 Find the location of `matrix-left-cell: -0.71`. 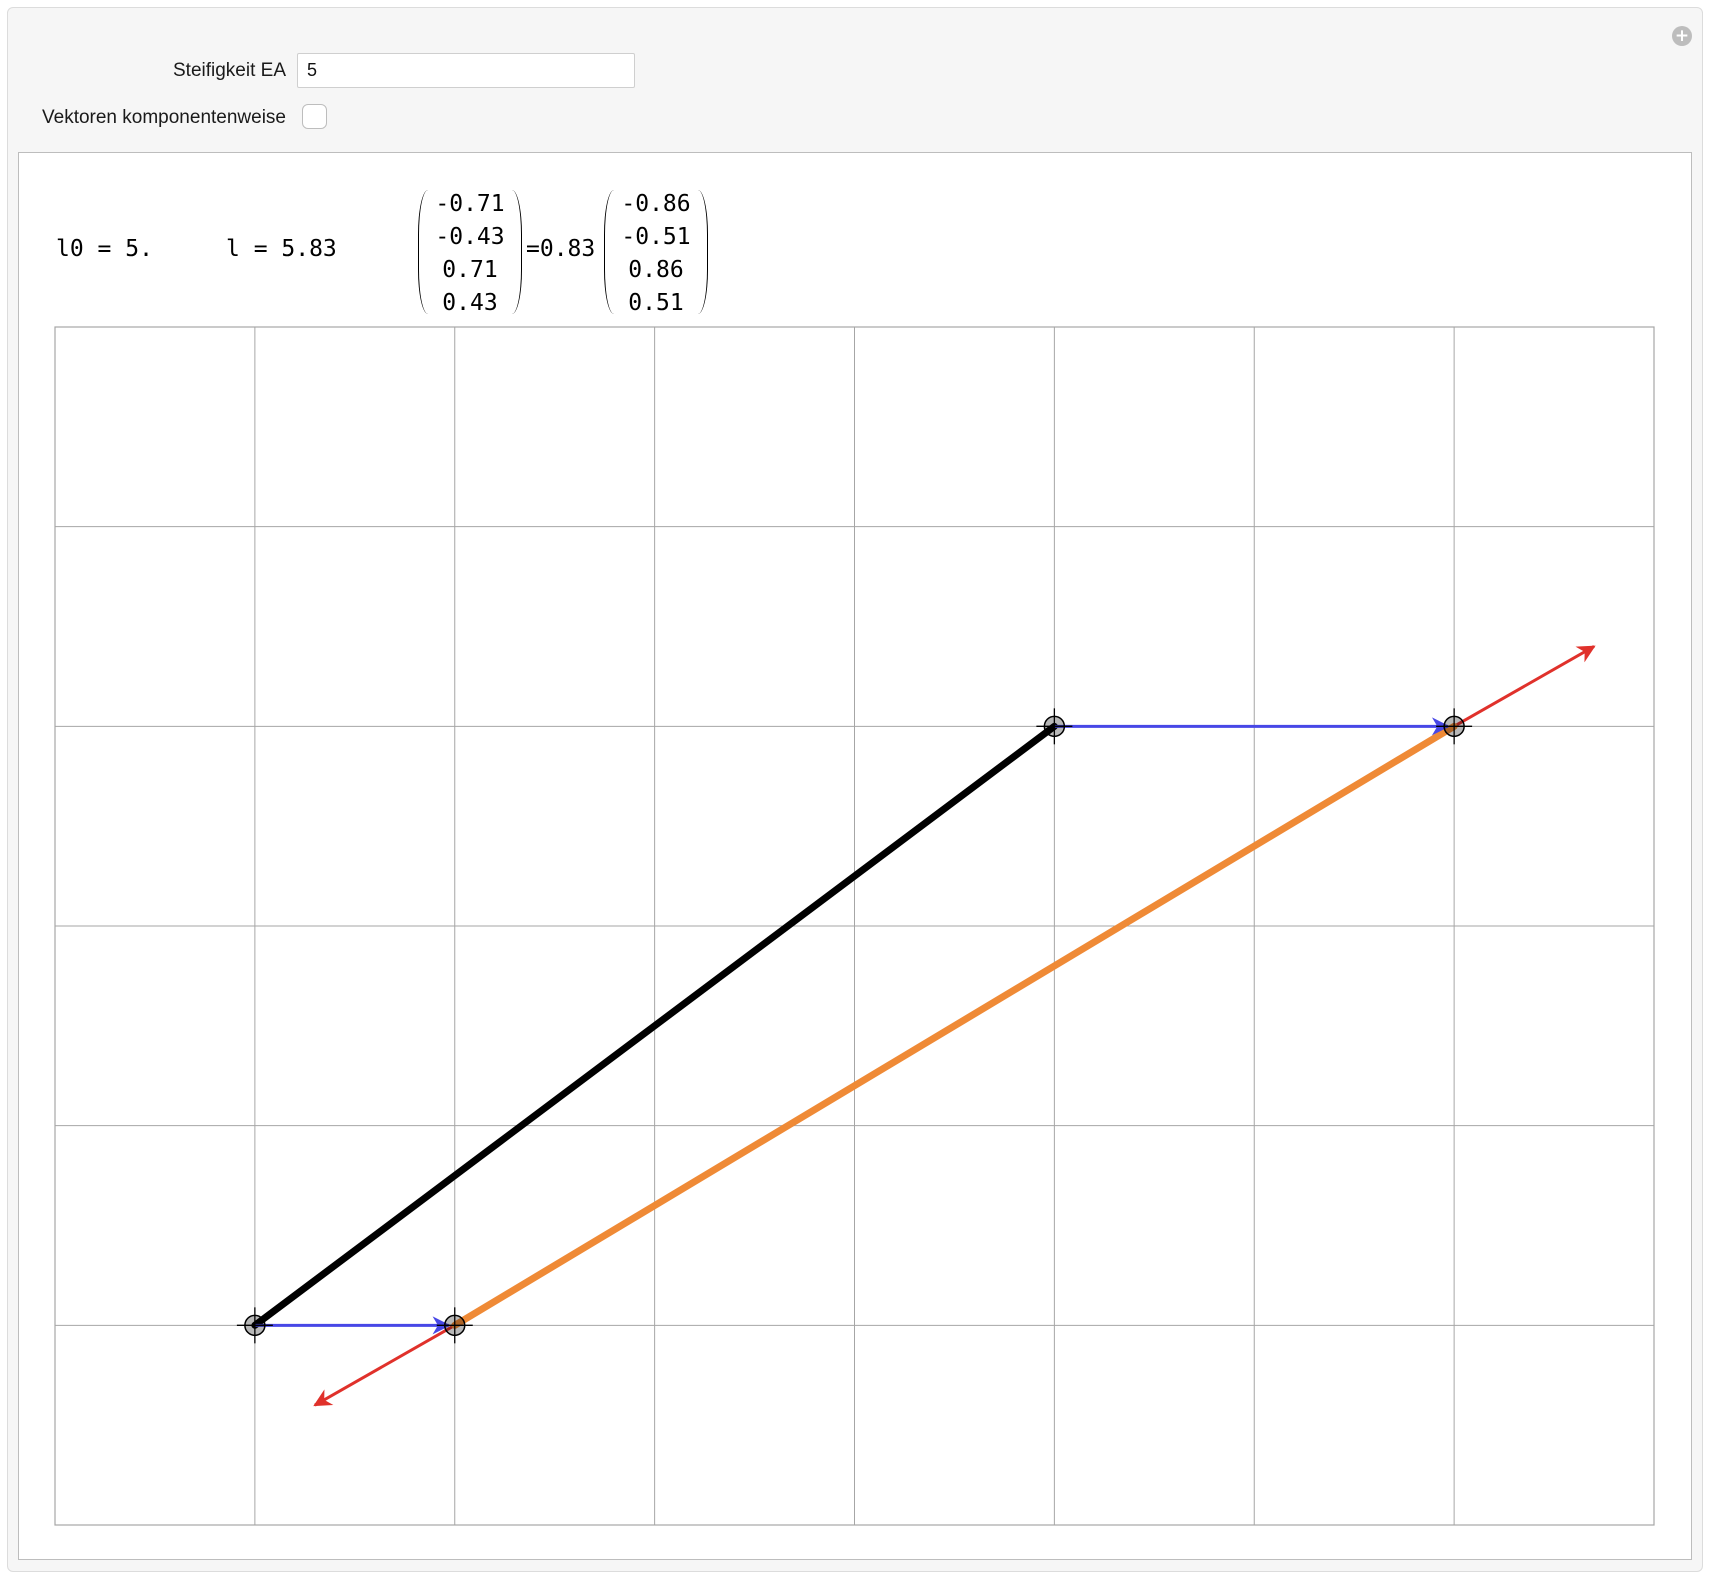

matrix-left-cell: -0.71 is located at coordinates (470, 204).